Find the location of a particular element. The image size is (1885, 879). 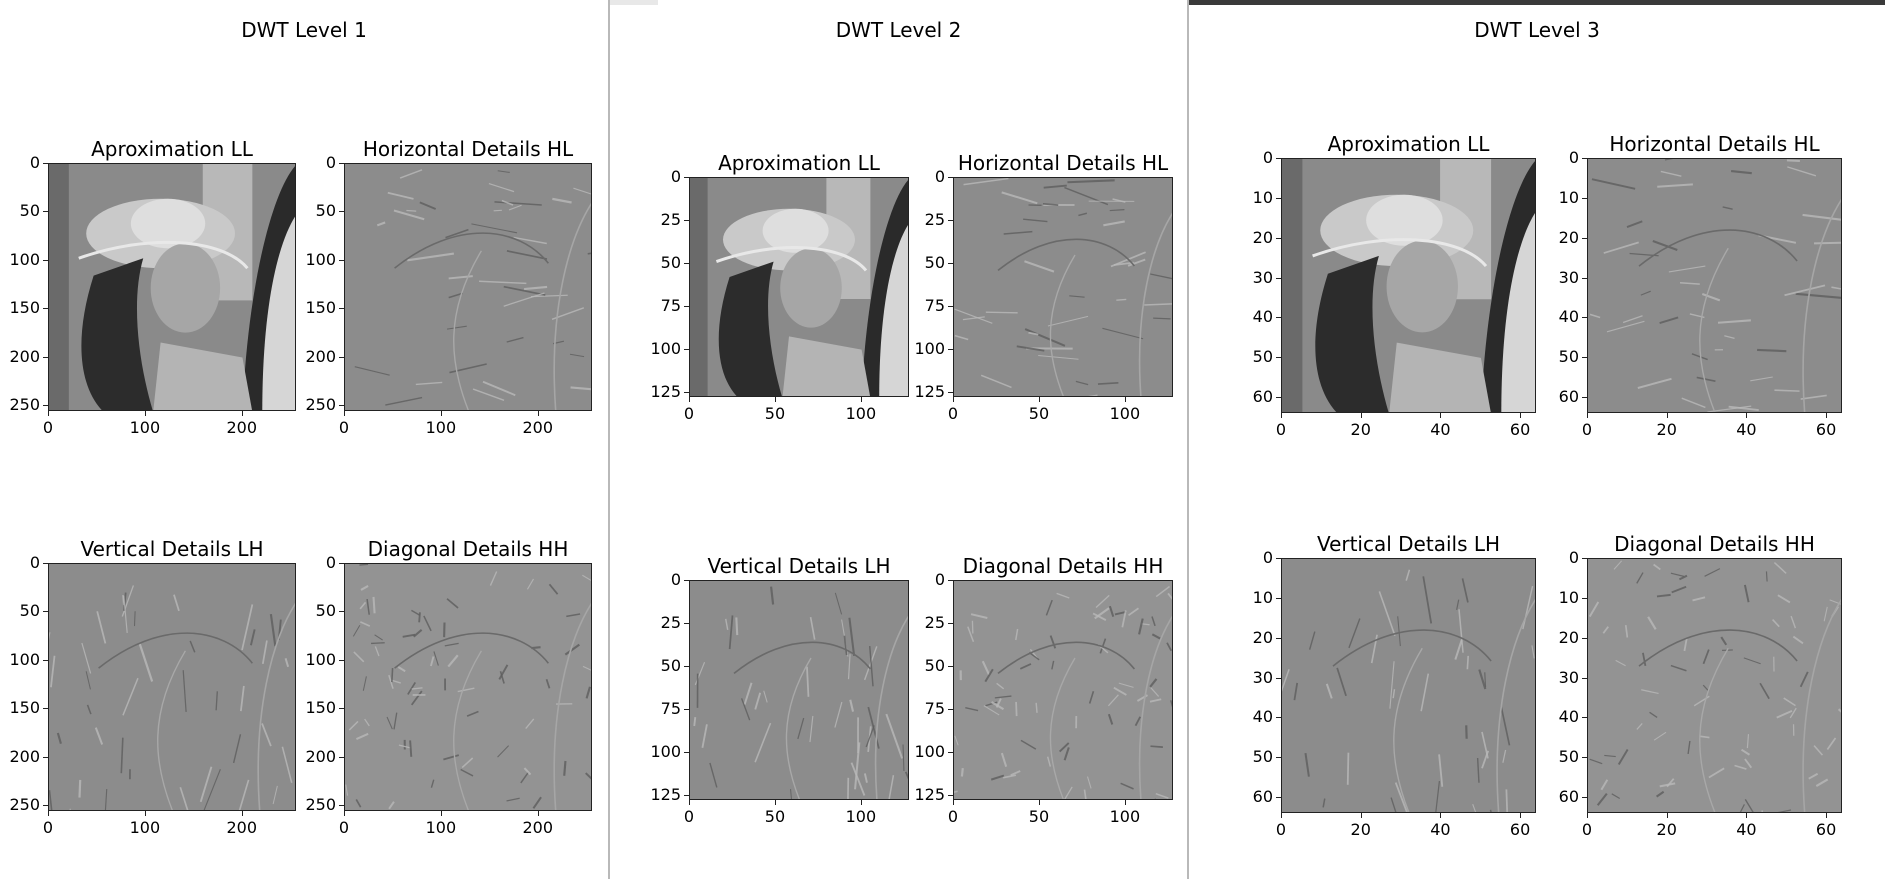

window-topbar is located at coordinates (634, 2).